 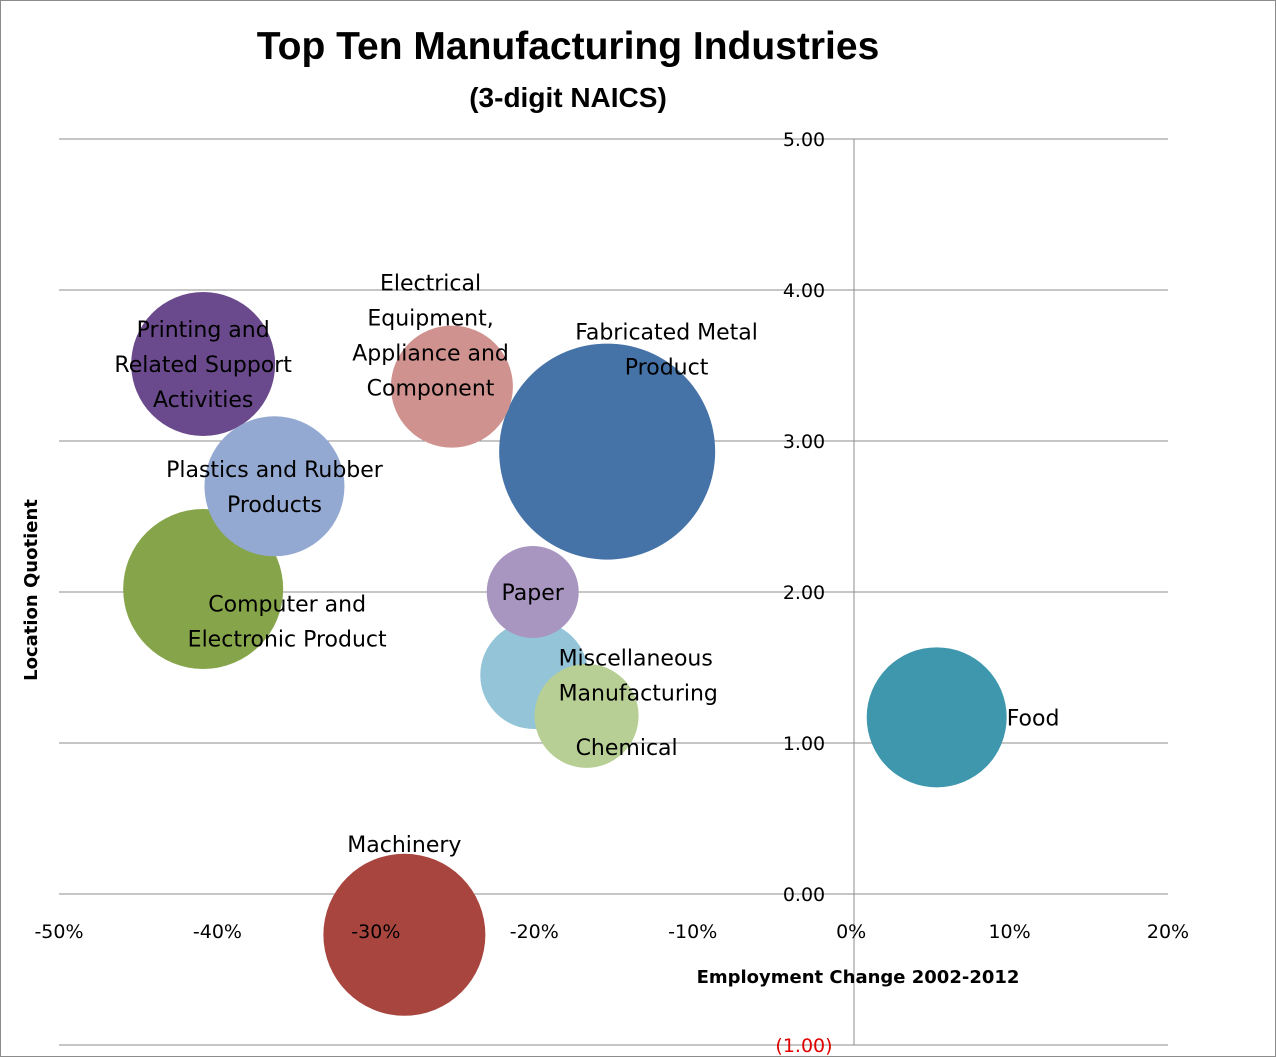 I want to click on y-tick-label: 4.00, so click(x=804, y=291).